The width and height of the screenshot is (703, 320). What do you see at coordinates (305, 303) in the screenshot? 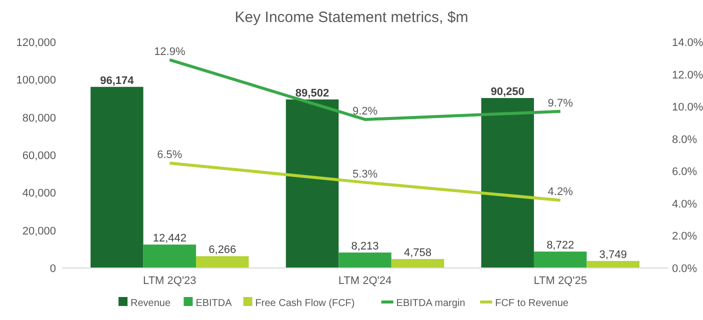
I see `legend-label: Free Cash Flow (FCF)` at bounding box center [305, 303].